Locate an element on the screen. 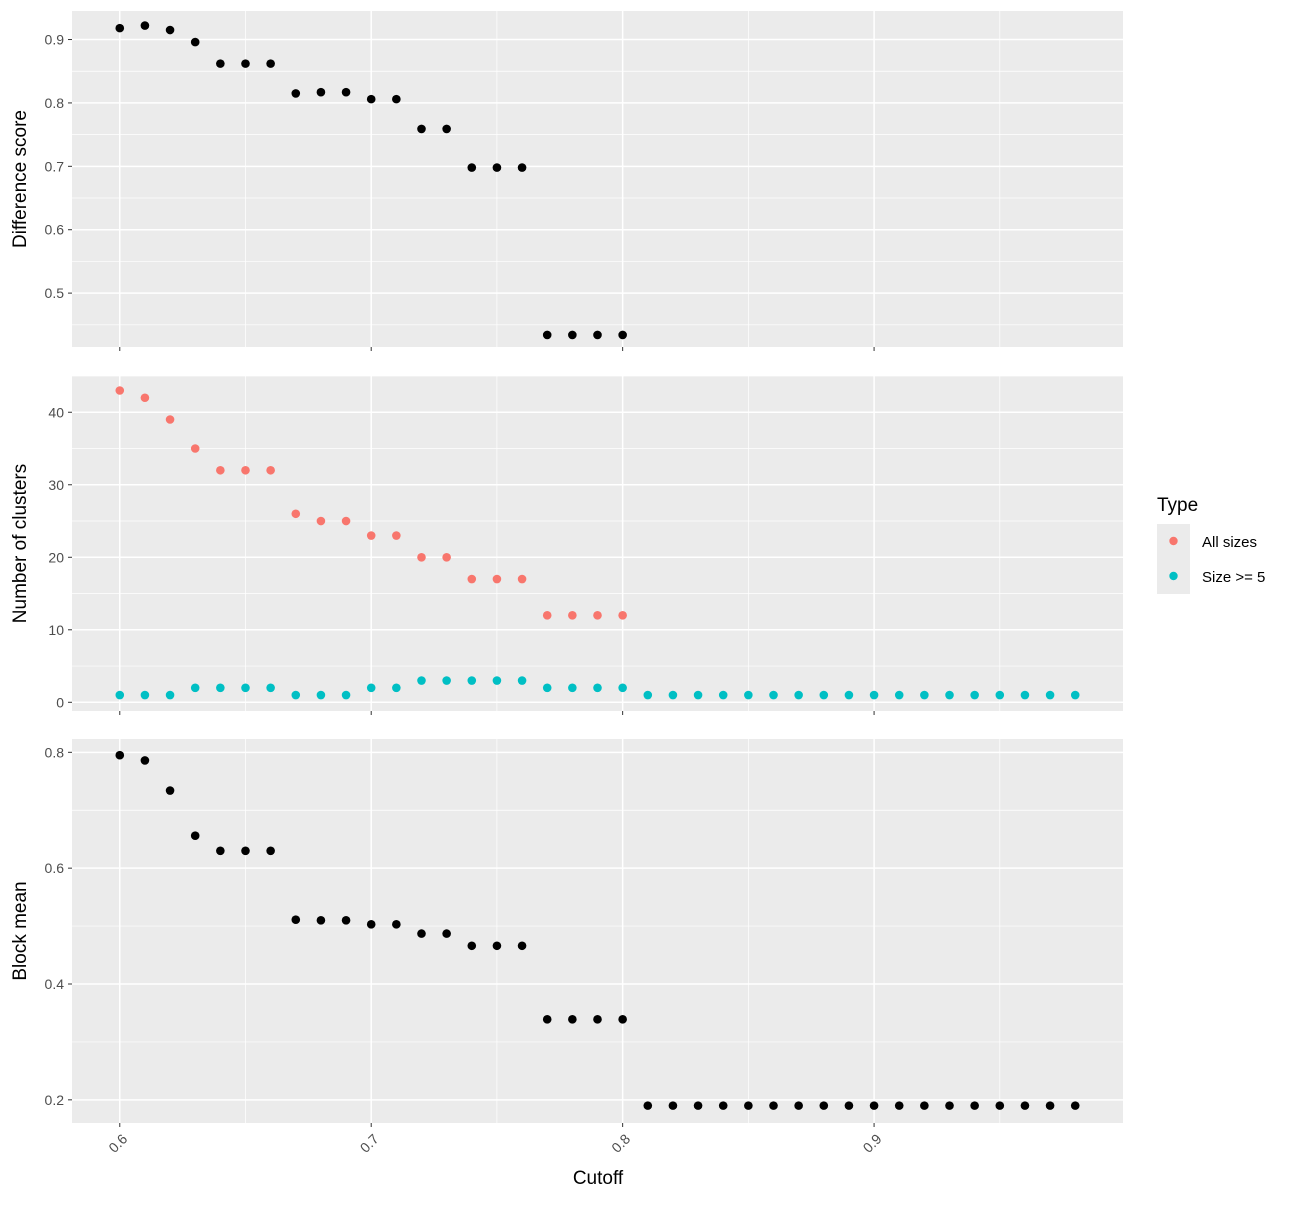 This screenshot has height=1205, width=1300. y-tick-label: 20 is located at coordinates (56, 557).